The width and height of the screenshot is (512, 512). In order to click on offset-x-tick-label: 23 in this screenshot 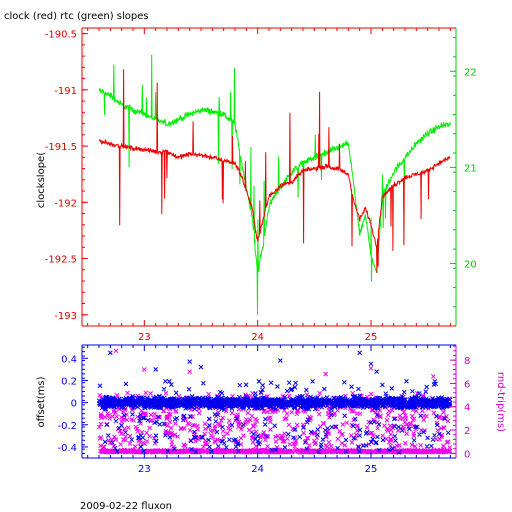, I will do `click(144, 469)`.